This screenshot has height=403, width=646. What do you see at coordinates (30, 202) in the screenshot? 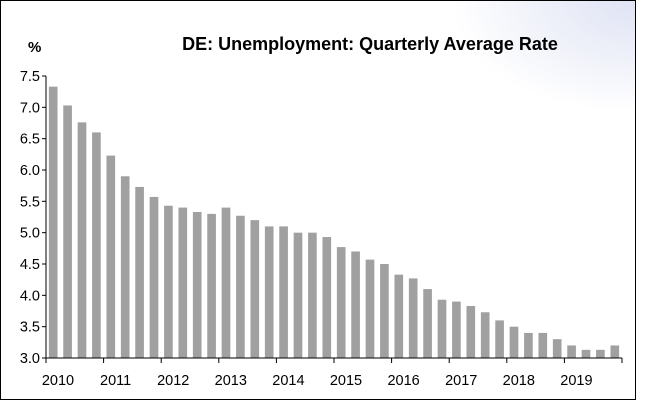
I see `y-tick-label: 5.5` at bounding box center [30, 202].